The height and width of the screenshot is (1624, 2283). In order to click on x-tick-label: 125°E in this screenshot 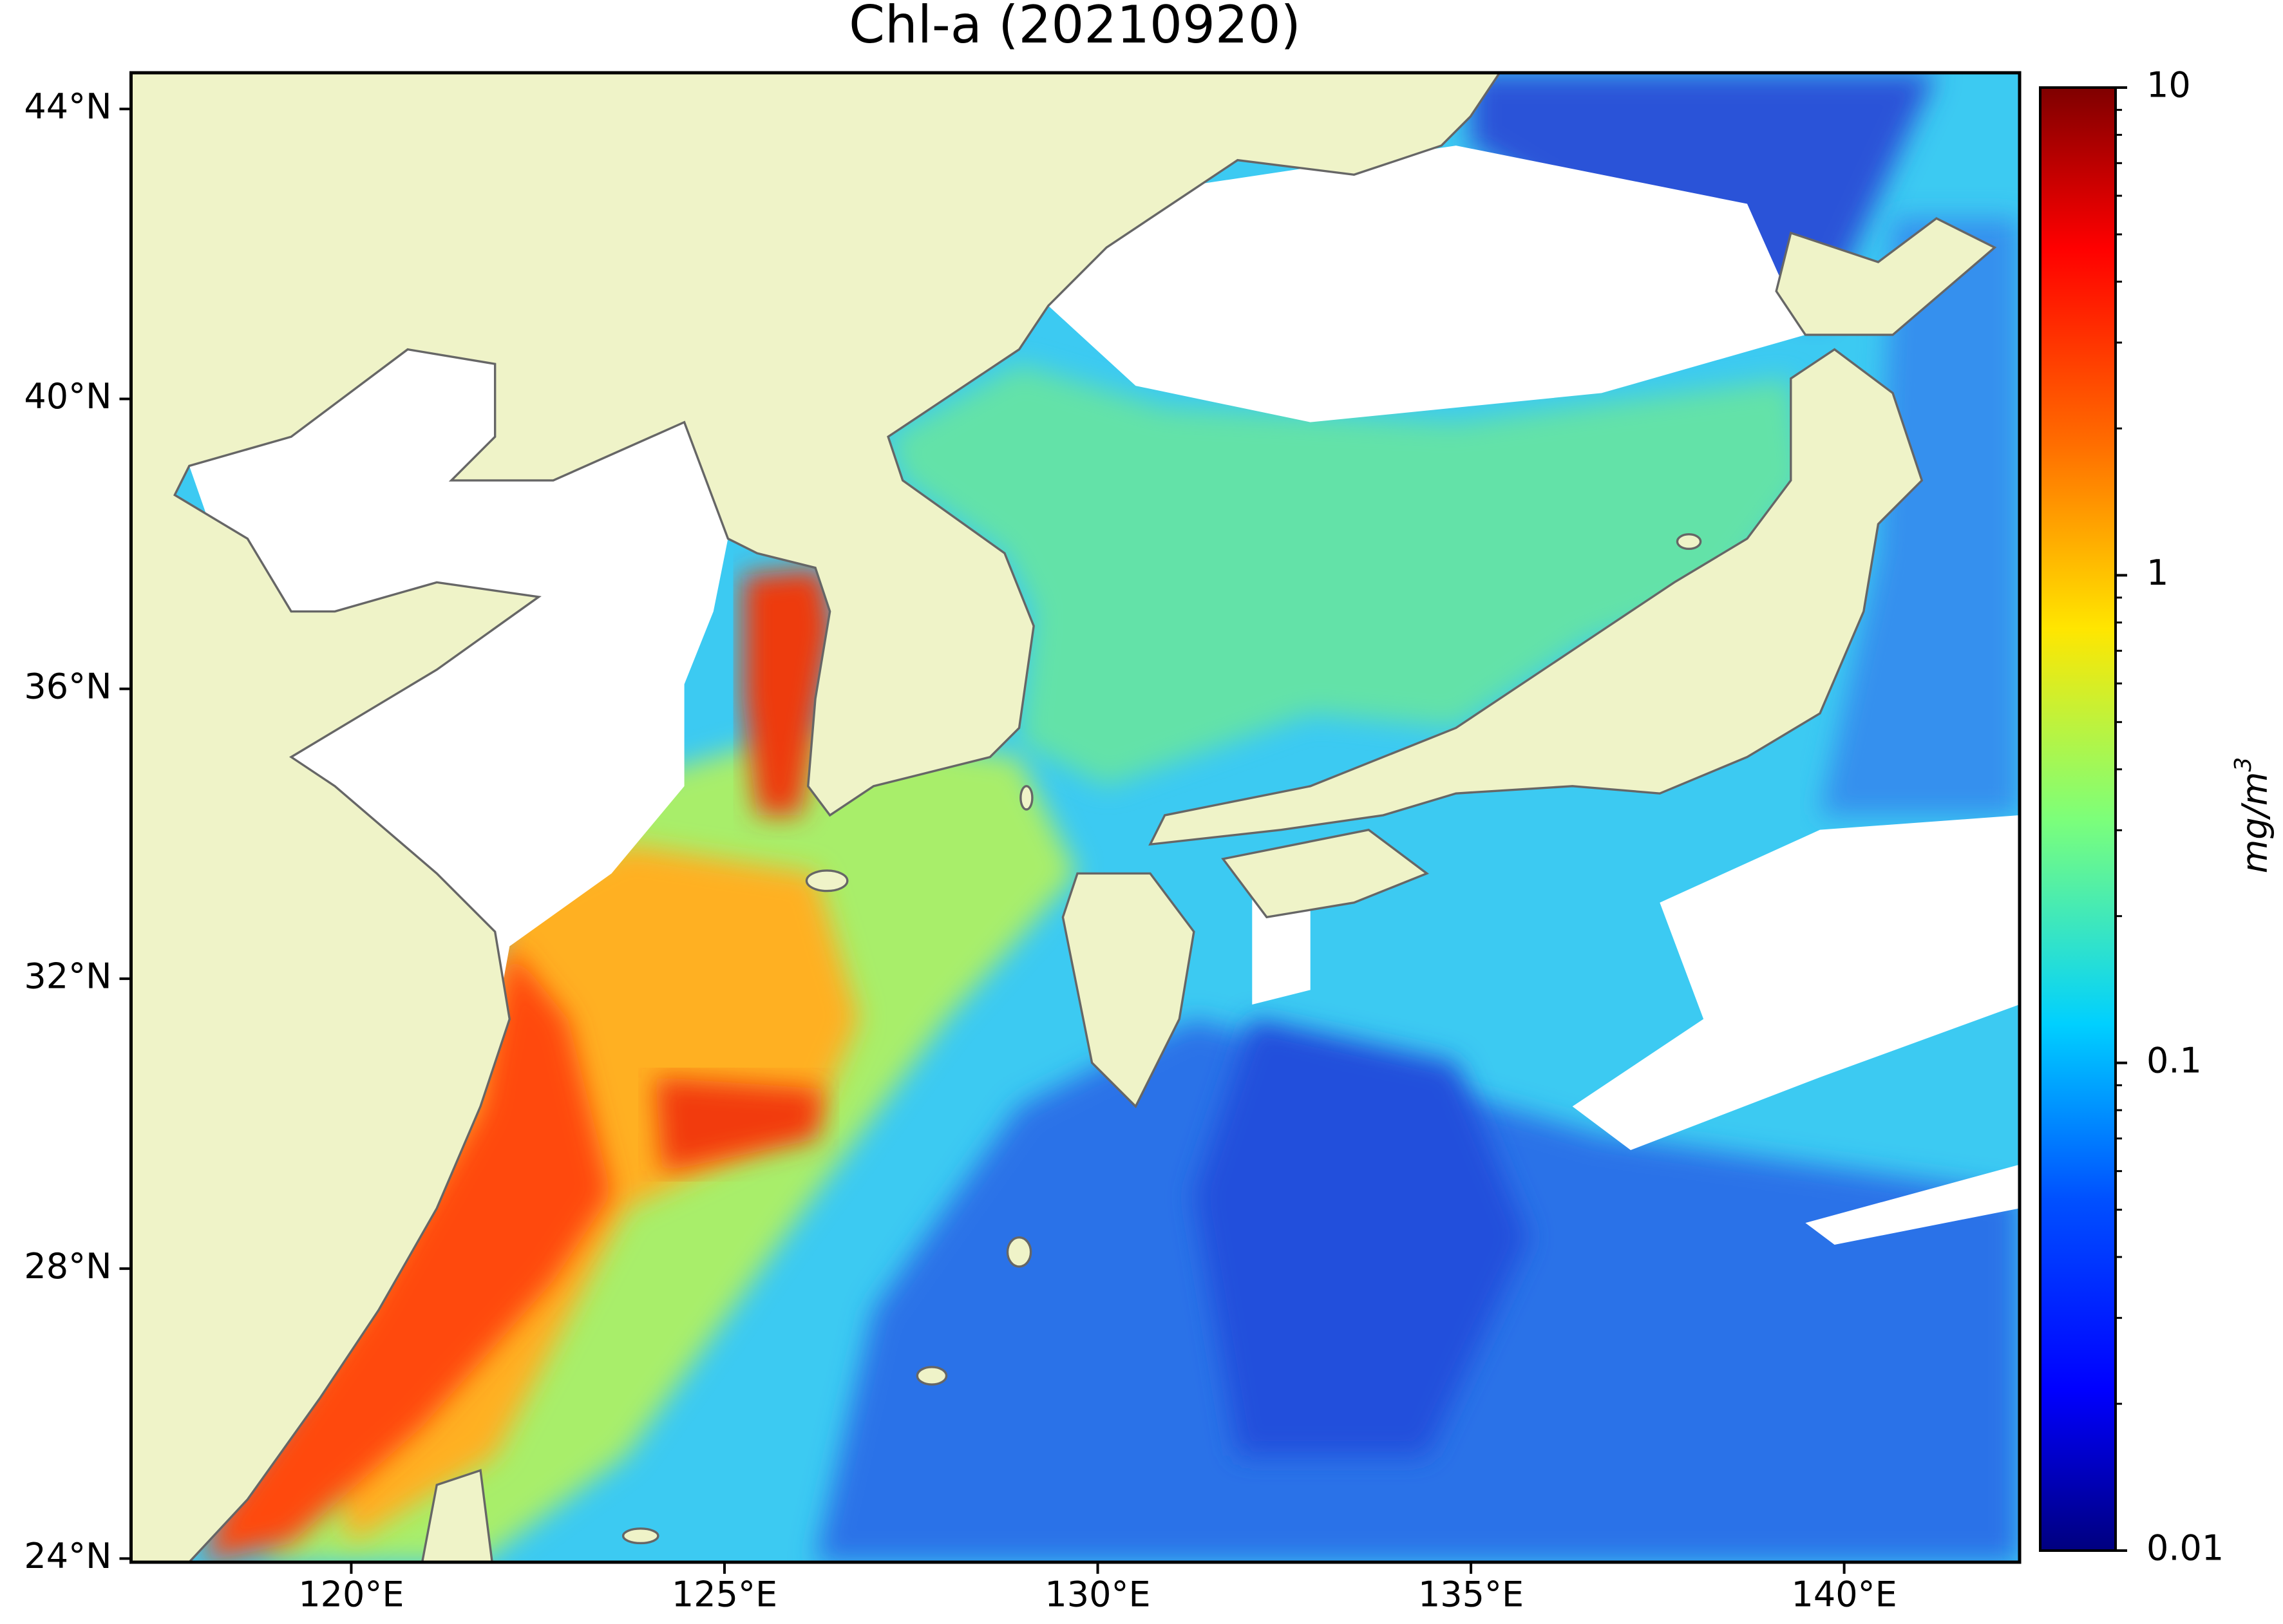, I will do `click(724, 1595)`.